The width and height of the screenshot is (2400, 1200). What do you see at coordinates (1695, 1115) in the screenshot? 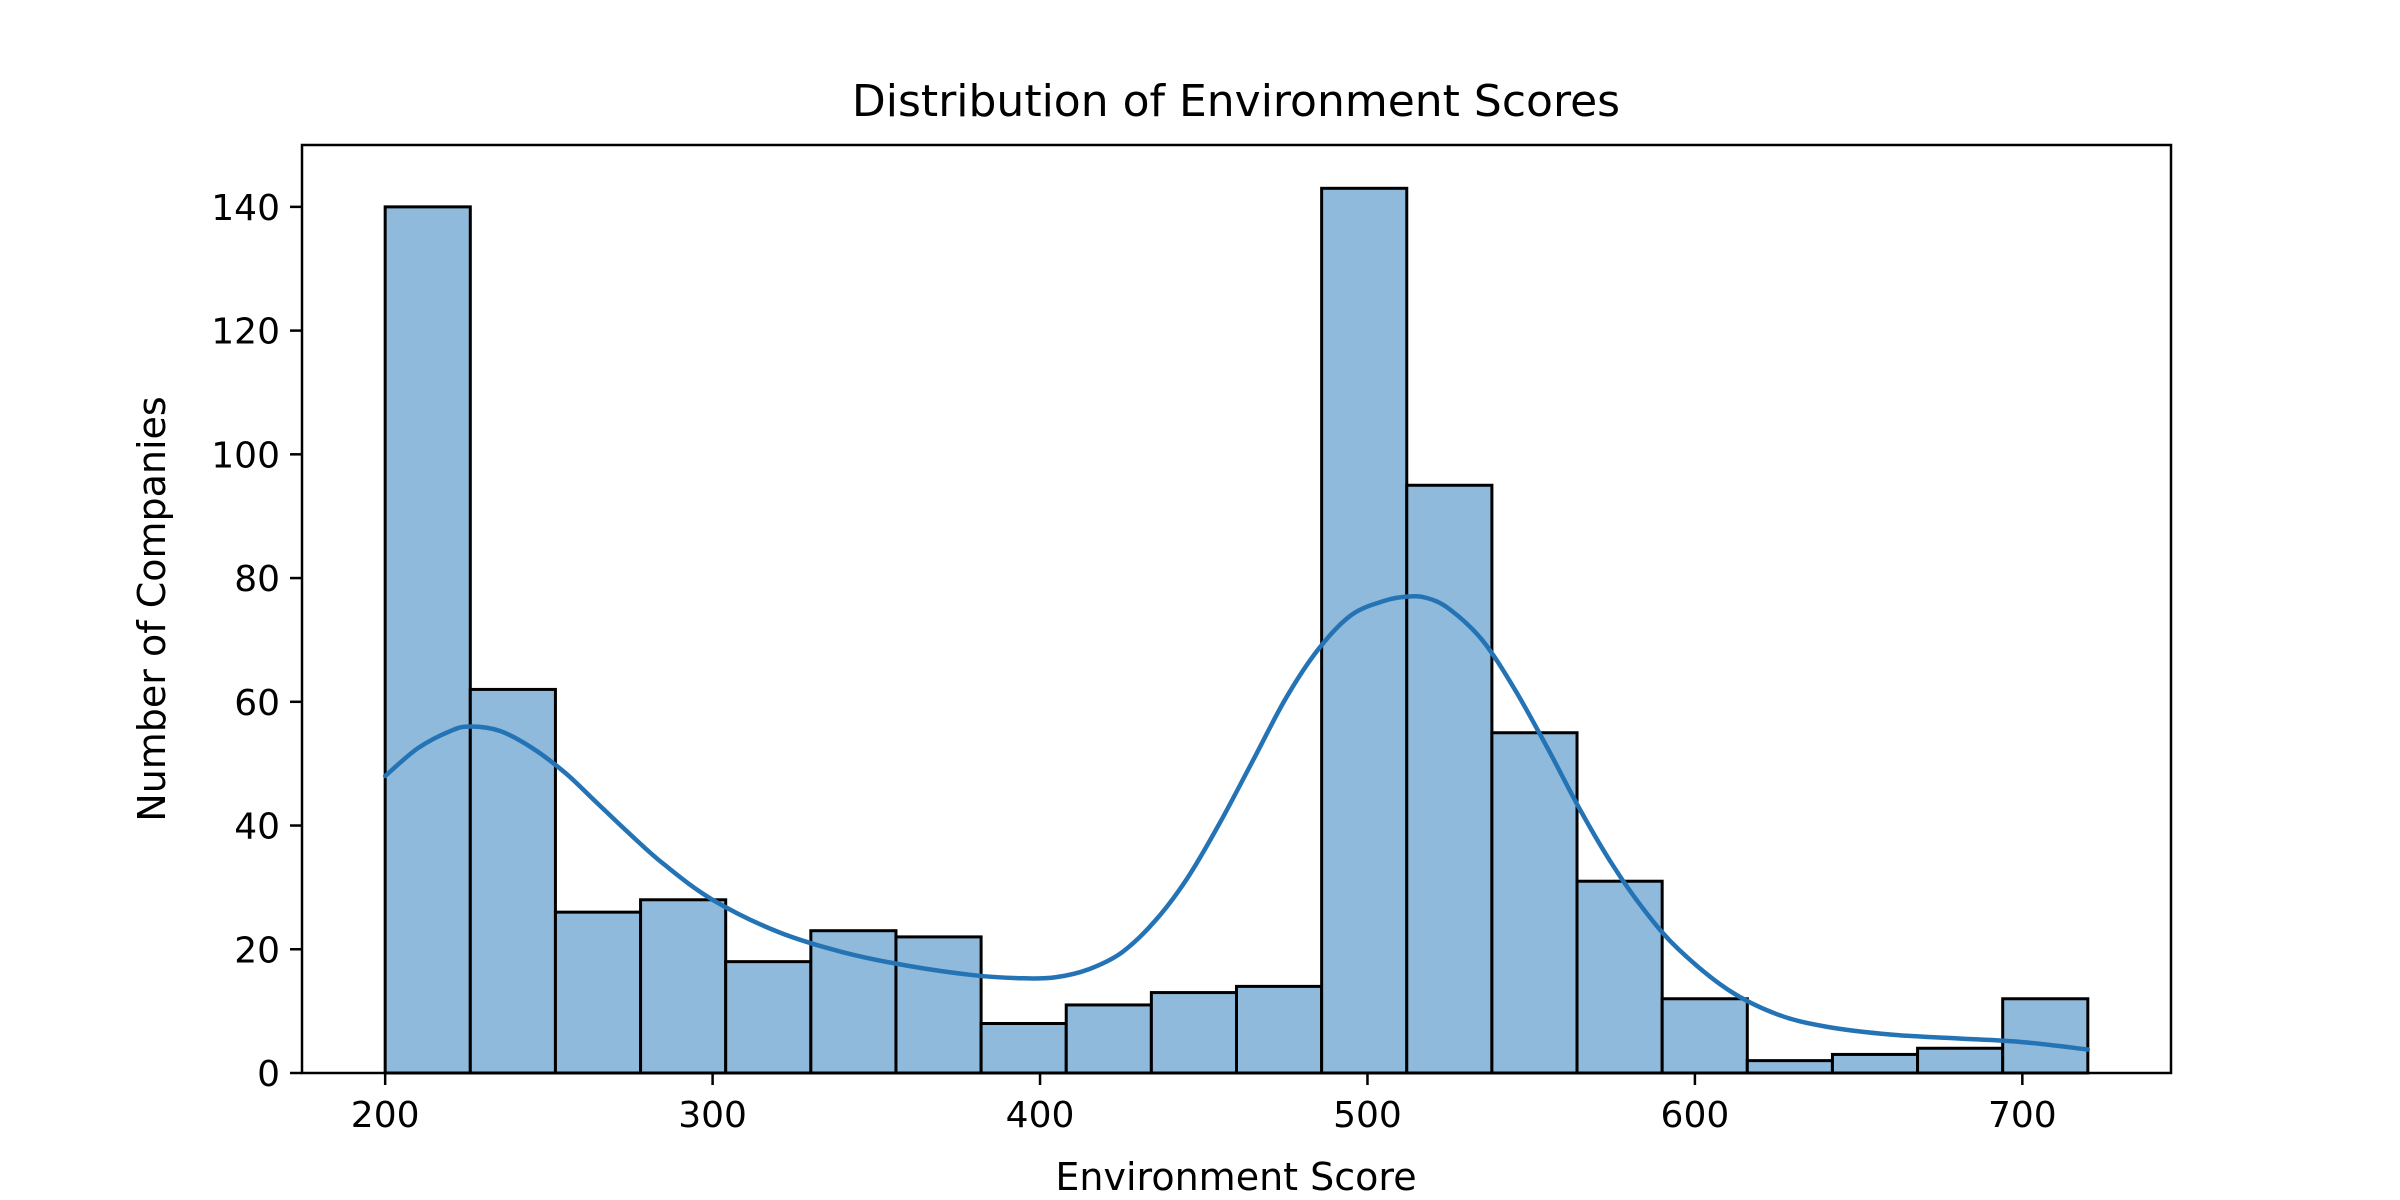
I see `x-tick-label: 600` at bounding box center [1695, 1115].